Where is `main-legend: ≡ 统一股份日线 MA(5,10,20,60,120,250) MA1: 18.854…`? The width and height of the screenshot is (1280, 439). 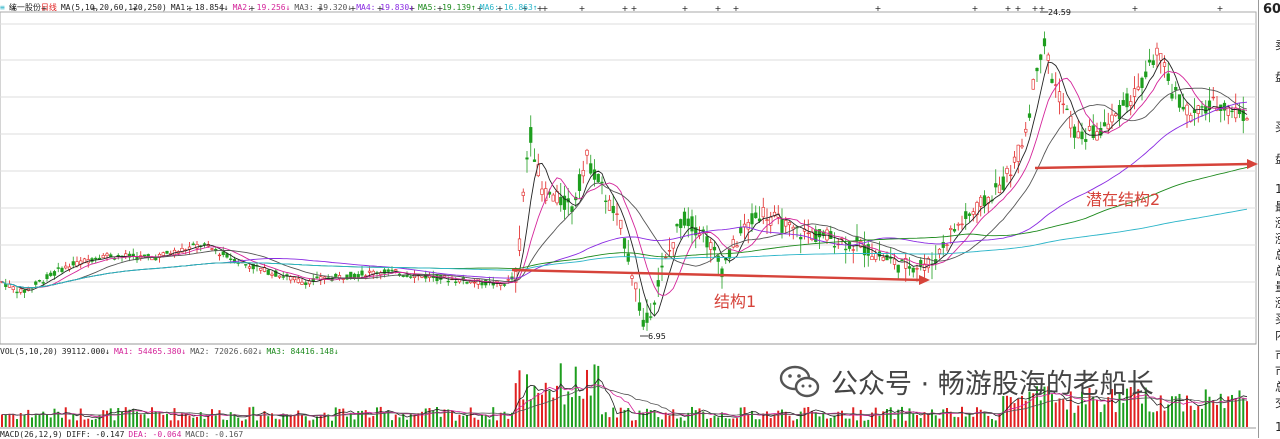 main-legend: ≡ 统一股份日线 MA(5,10,20,60,120,250) MA1: 18.854… is located at coordinates (269, 7).